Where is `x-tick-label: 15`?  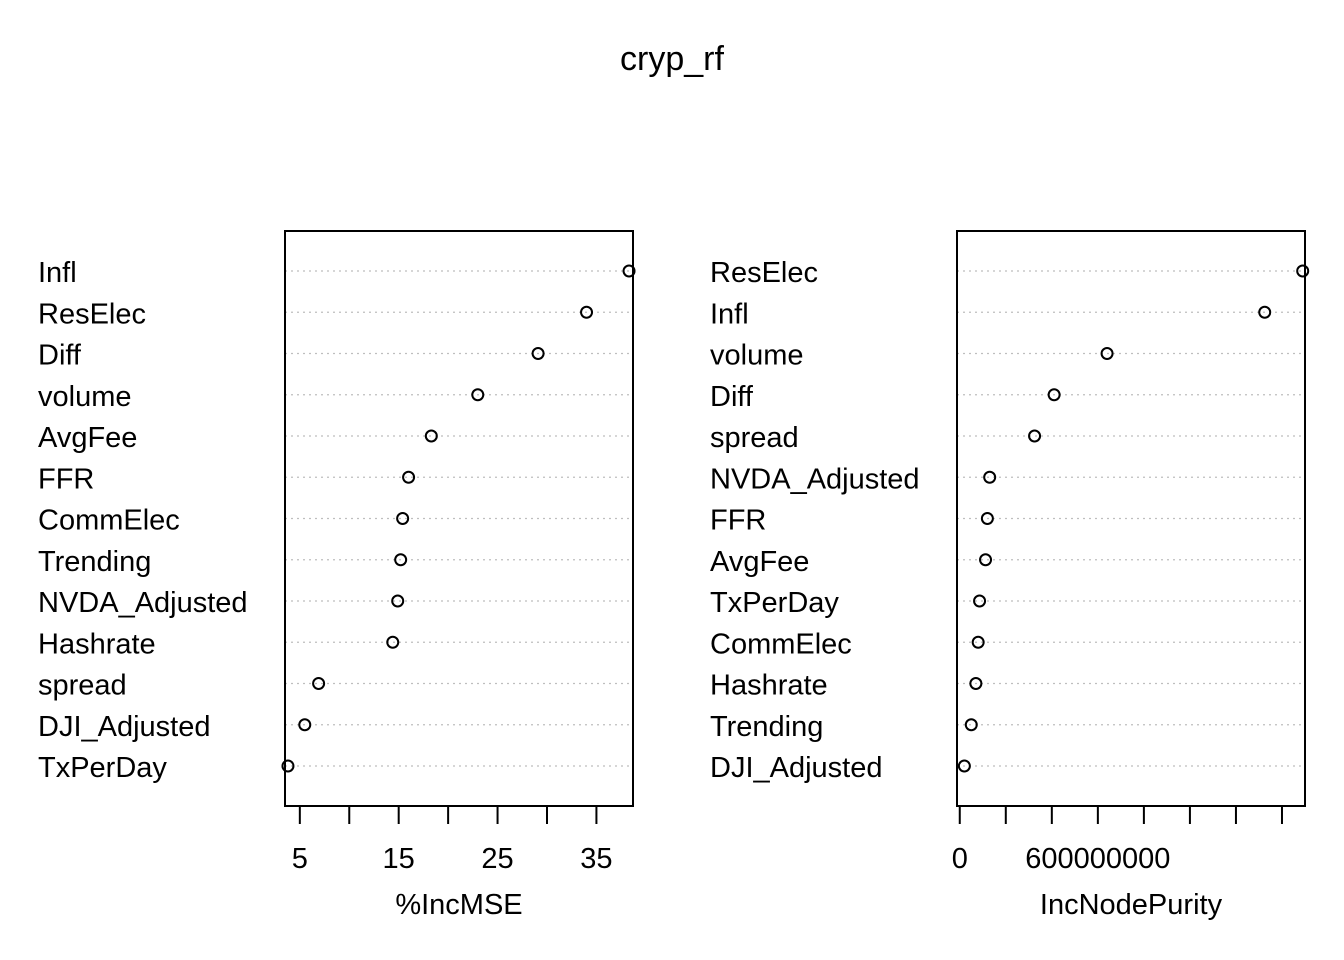
x-tick-label: 15 is located at coordinates (399, 859).